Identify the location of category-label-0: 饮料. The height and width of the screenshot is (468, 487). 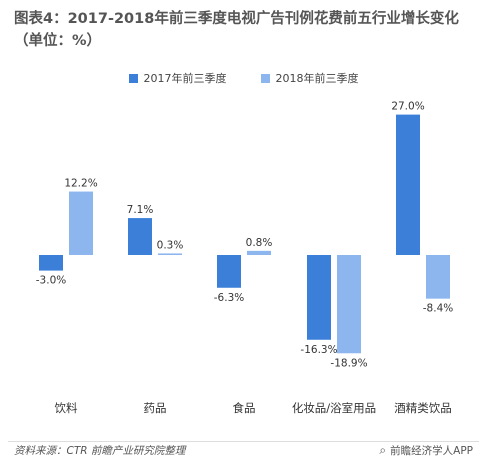
(66, 408).